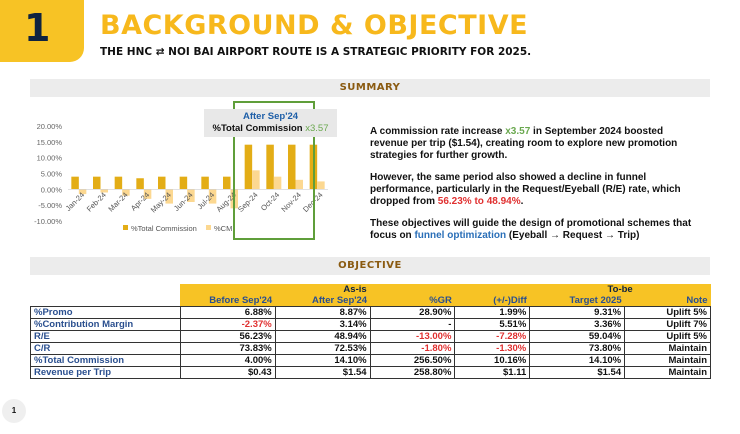 This screenshot has width=740, height=434. What do you see at coordinates (164, 228) in the screenshot?
I see `legend-label: %Total Commission` at bounding box center [164, 228].